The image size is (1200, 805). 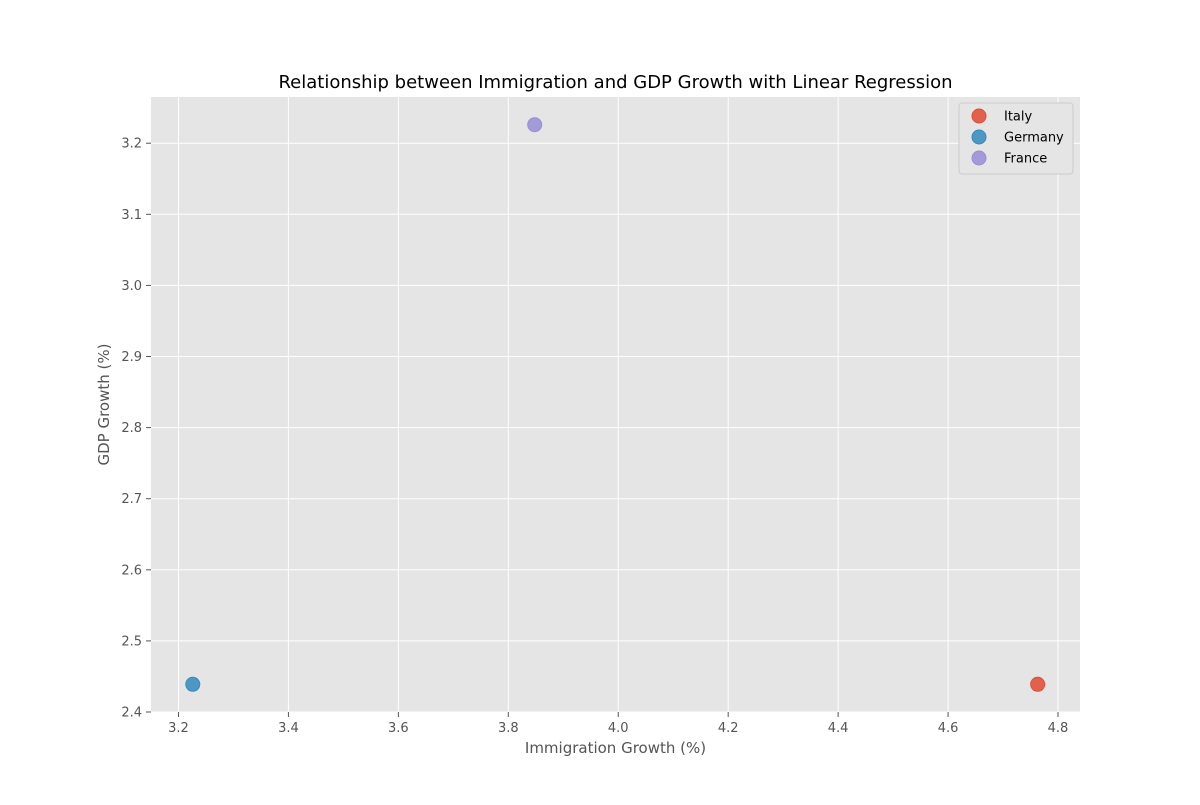 I want to click on x-tick-label: 3.2, so click(x=178, y=728).